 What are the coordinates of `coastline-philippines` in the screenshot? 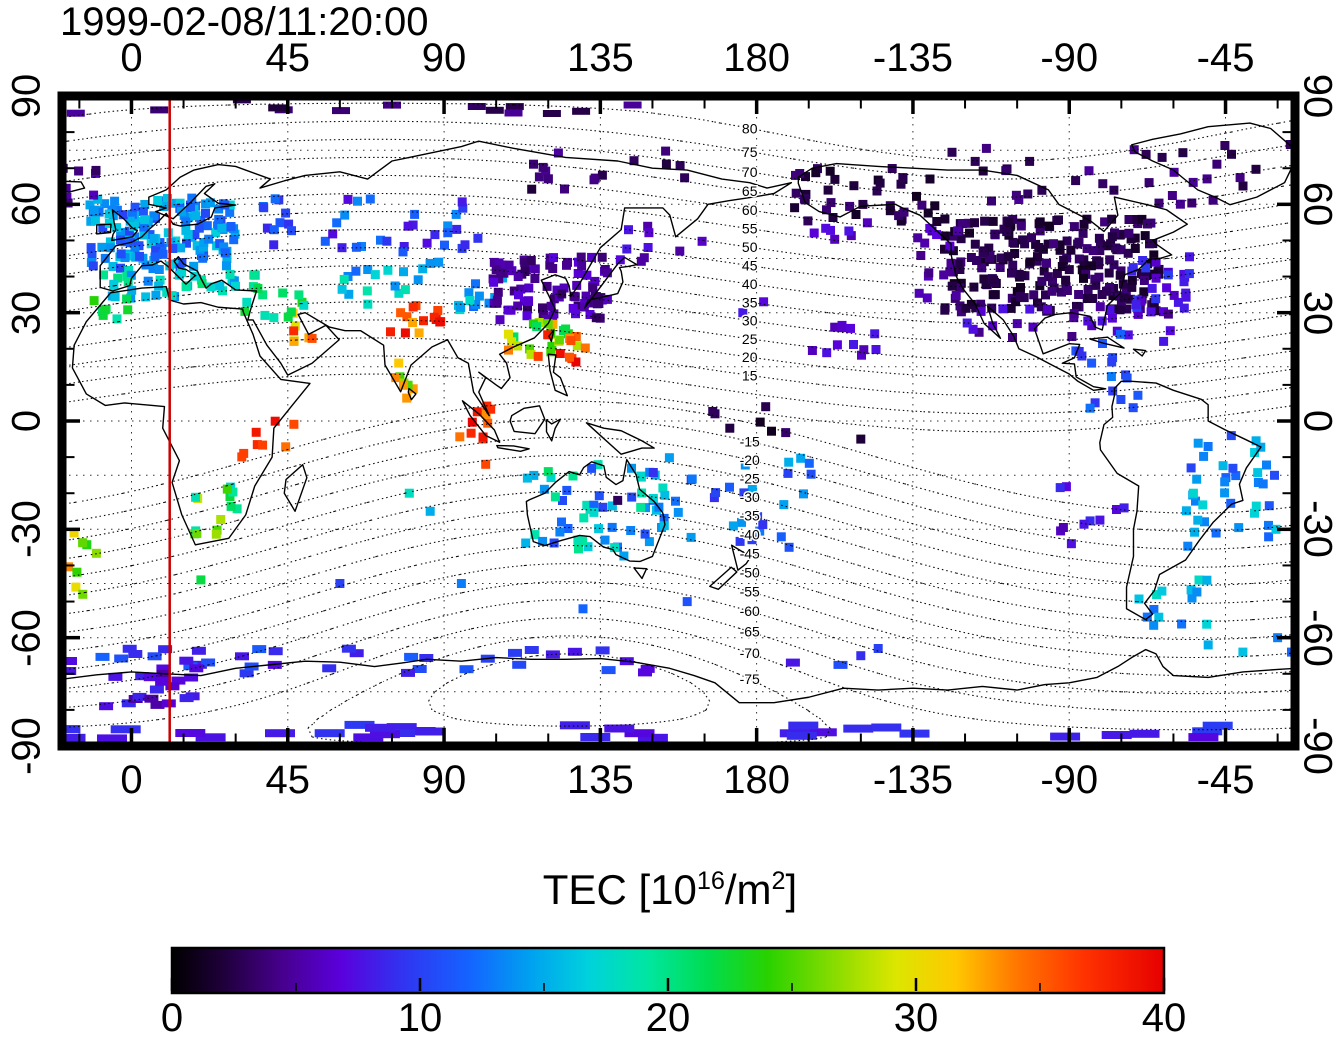 It's located at (557, 375).